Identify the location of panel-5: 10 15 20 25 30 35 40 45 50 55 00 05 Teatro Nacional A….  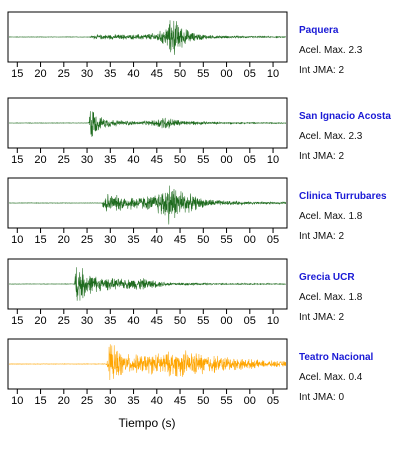
(190, 372).